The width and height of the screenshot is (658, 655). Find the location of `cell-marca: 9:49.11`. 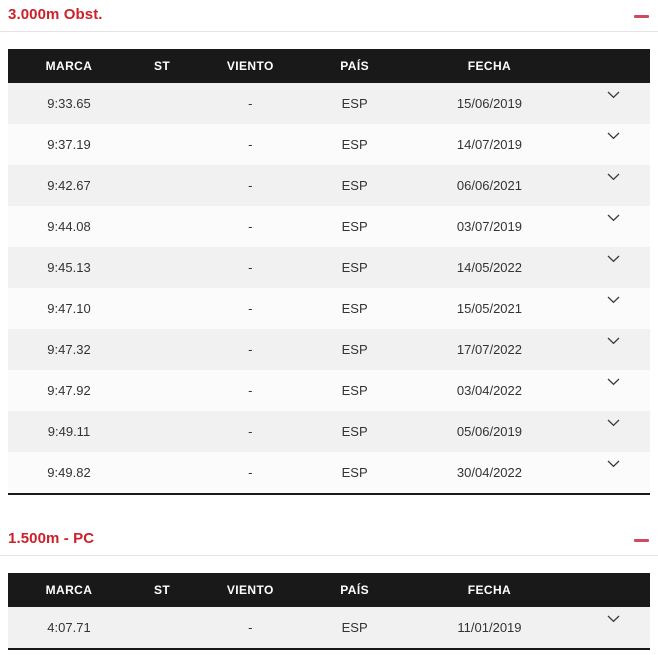

cell-marca: 9:49.11 is located at coordinates (69, 431).